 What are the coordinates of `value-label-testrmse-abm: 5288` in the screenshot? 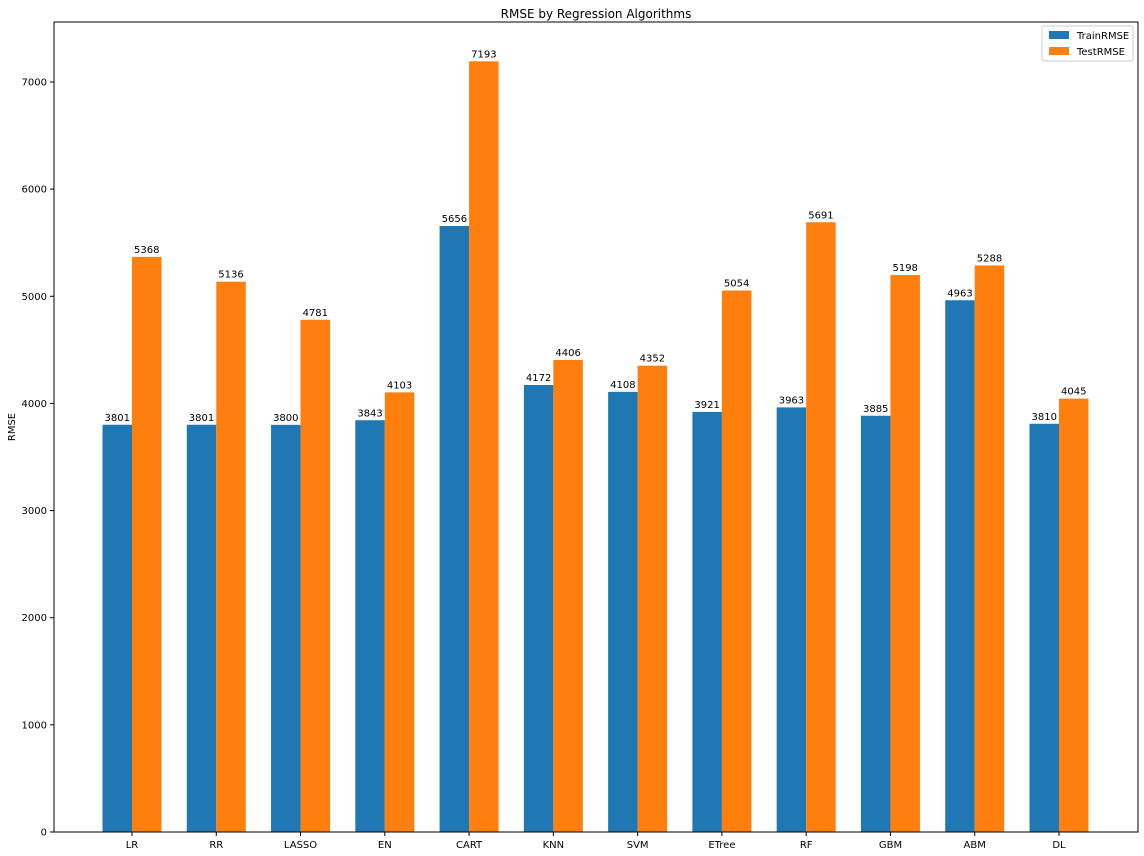 It's located at (989, 258).